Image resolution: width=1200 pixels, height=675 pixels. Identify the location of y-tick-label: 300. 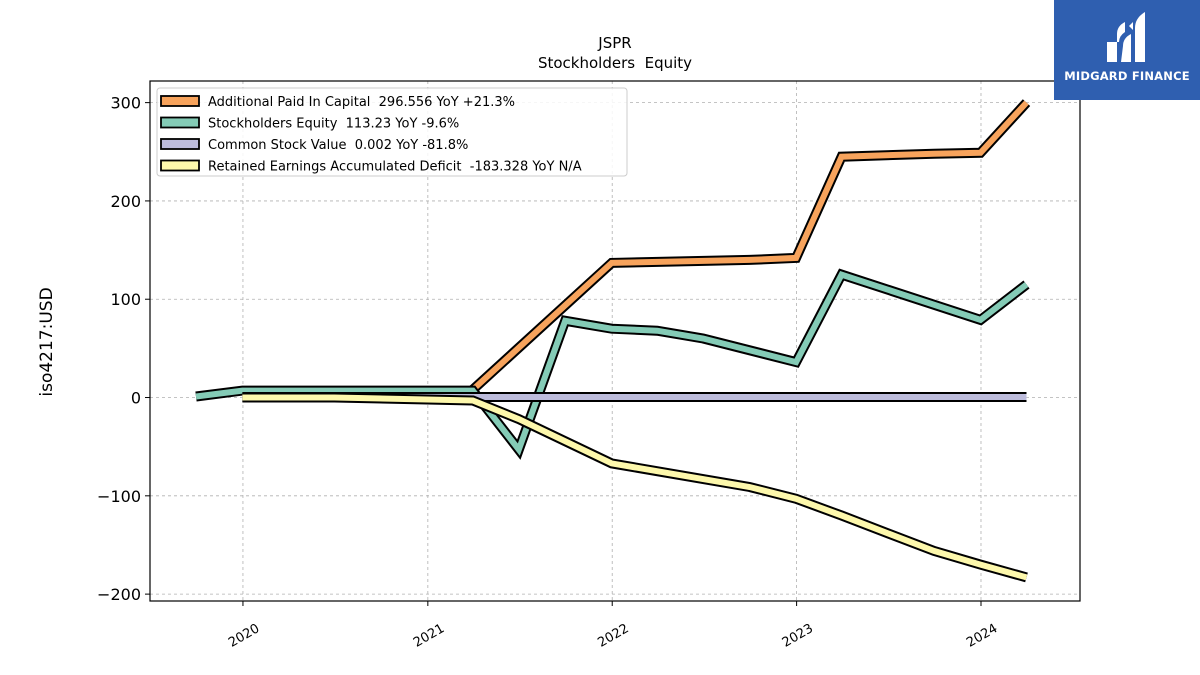
(125, 103).